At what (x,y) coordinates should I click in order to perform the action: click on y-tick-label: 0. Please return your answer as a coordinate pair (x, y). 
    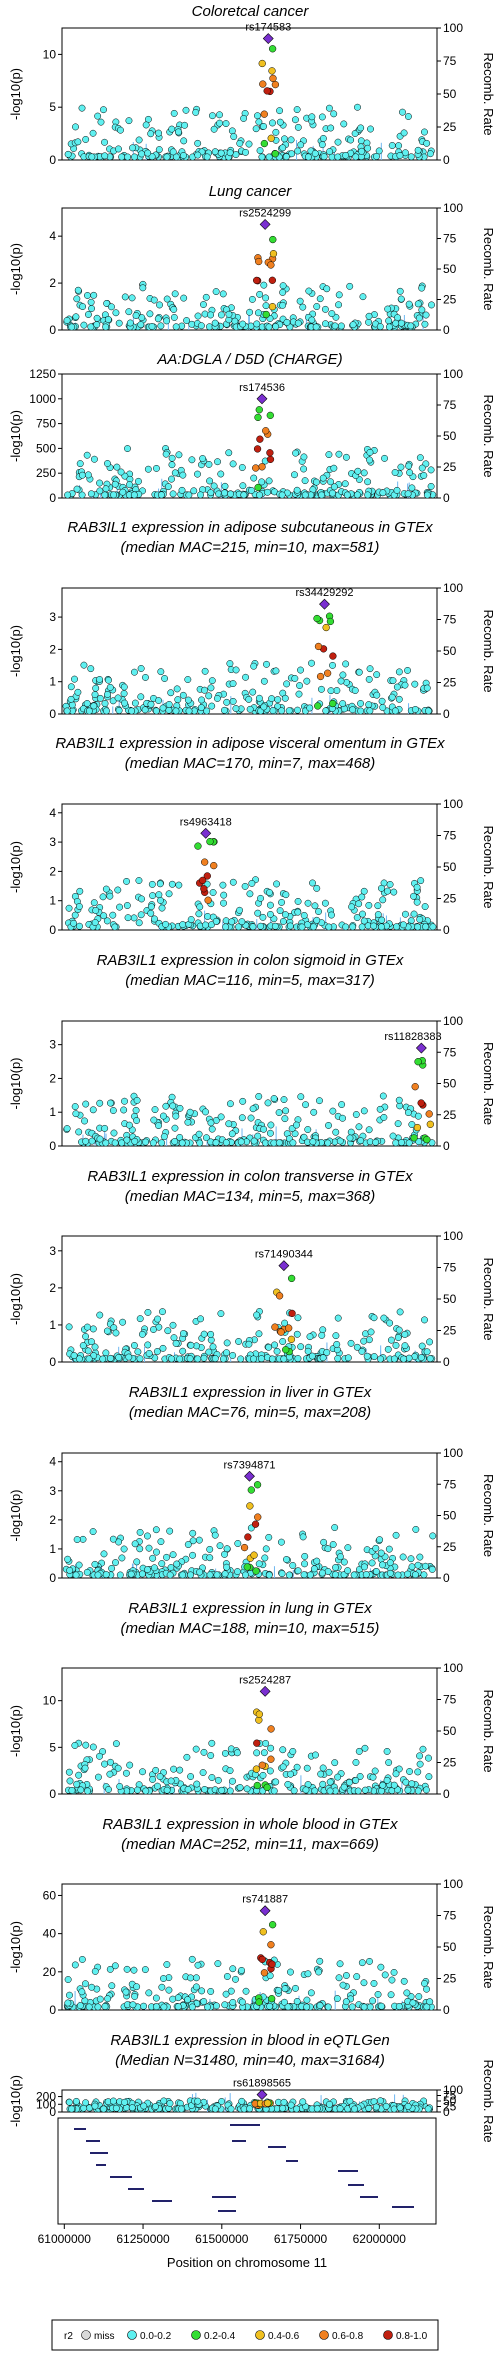
    Looking at the image, I should click on (52, 2112).